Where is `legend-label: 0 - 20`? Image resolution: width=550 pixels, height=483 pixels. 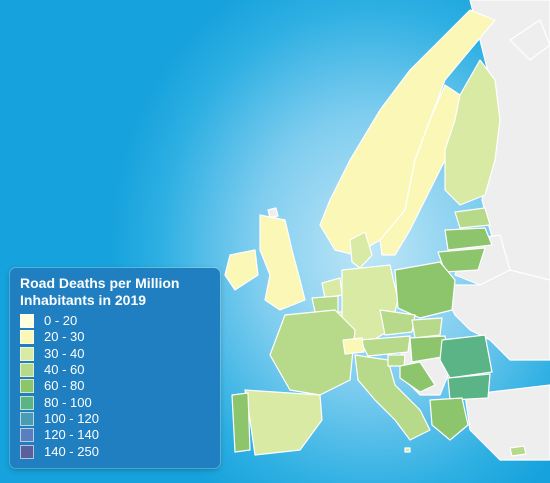 legend-label: 0 - 20 is located at coordinates (61, 321).